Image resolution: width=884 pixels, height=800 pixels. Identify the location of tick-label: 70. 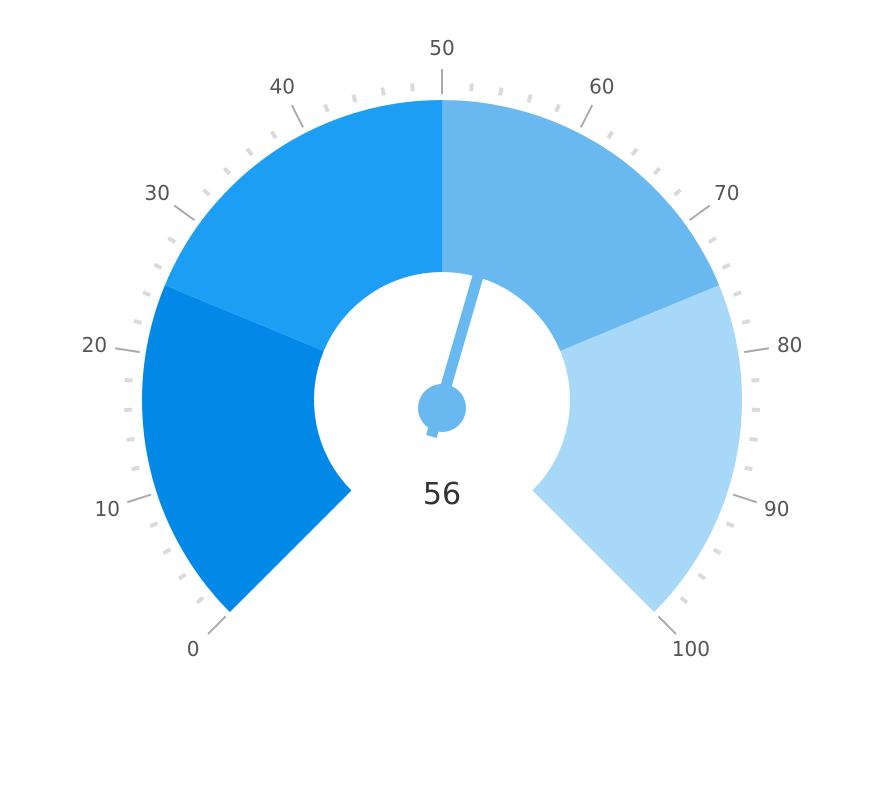
(726, 193).